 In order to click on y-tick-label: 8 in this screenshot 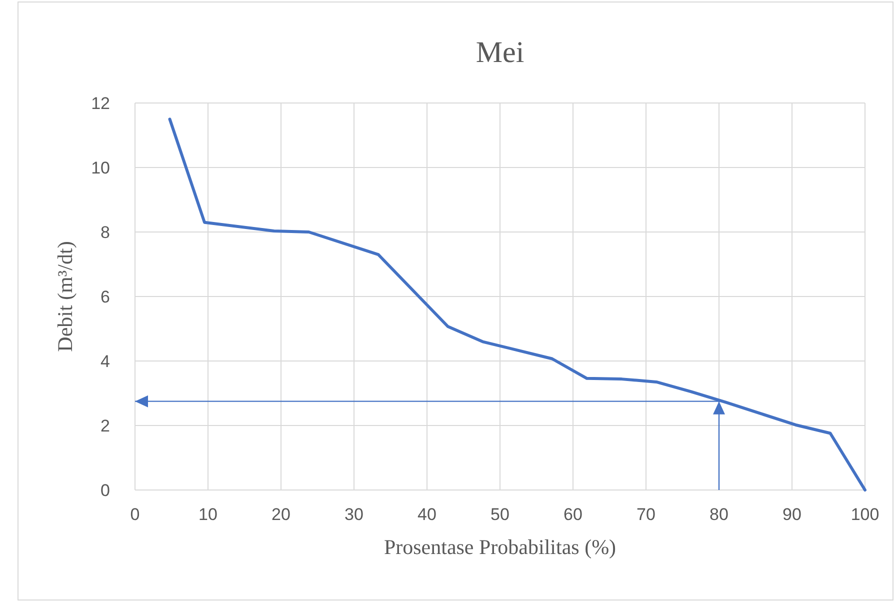, I will do `click(105, 232)`.